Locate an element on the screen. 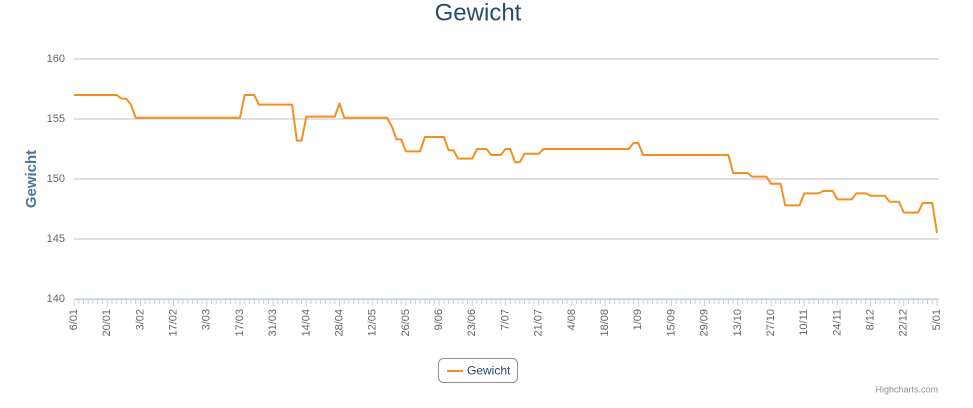 Image resolution: width=973 pixels, height=408 pixels. x-tick-label: 28/04 is located at coordinates (339, 323).